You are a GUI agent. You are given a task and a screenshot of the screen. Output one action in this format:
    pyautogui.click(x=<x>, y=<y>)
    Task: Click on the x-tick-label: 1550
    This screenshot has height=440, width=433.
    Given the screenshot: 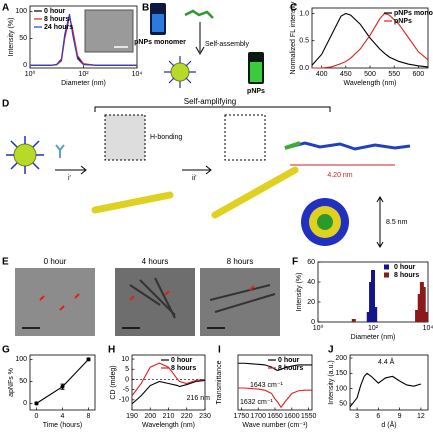 What is the action you would take?
    pyautogui.click(x=309, y=416)
    